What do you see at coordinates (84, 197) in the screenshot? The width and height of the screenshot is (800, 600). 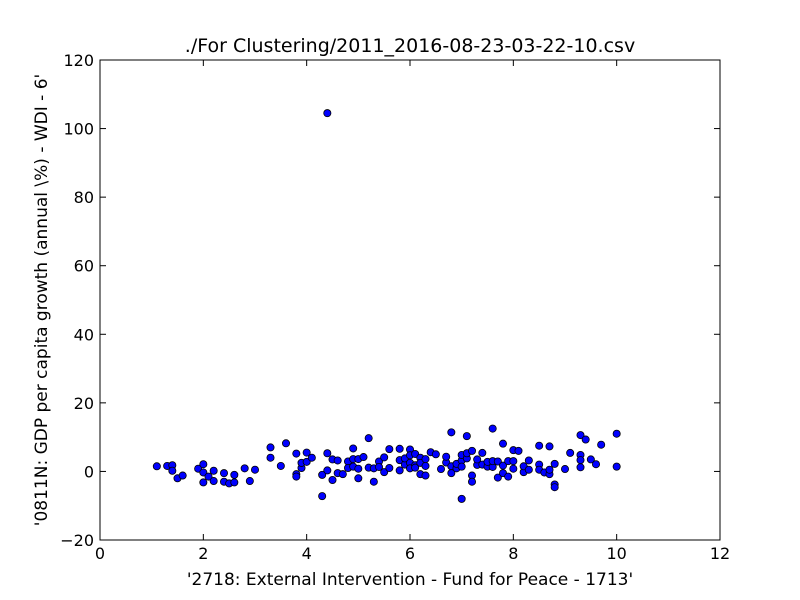 I see `y-tick-label: 80` at bounding box center [84, 197].